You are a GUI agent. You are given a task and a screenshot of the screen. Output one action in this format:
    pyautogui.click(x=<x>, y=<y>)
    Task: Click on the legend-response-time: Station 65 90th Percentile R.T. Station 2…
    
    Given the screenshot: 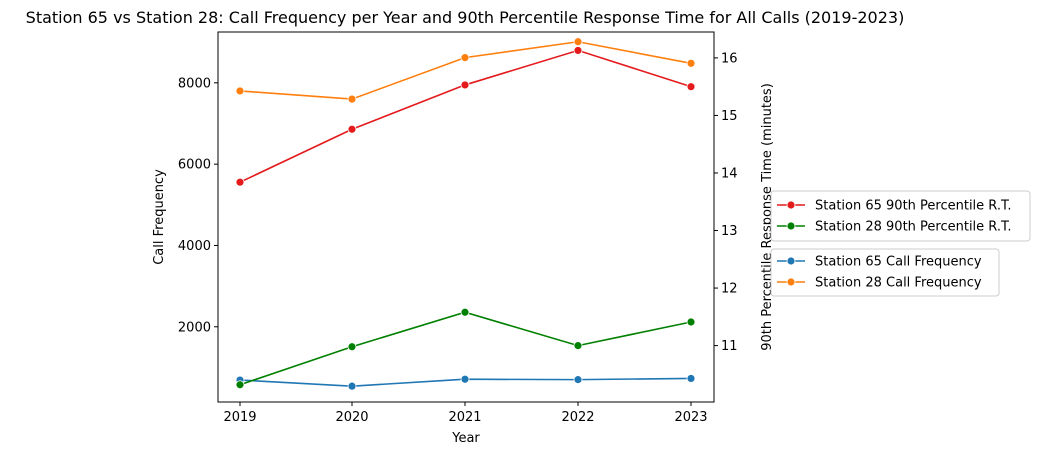 What is the action you would take?
    pyautogui.click(x=900, y=216)
    